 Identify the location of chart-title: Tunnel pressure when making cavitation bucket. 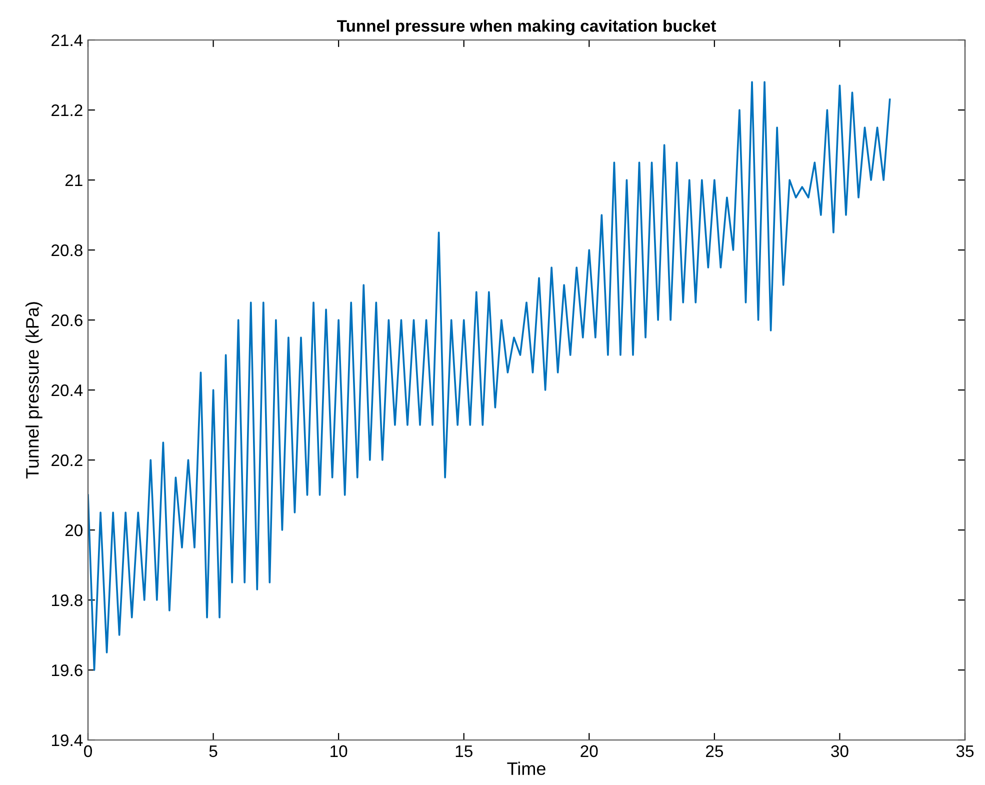
(526, 28).